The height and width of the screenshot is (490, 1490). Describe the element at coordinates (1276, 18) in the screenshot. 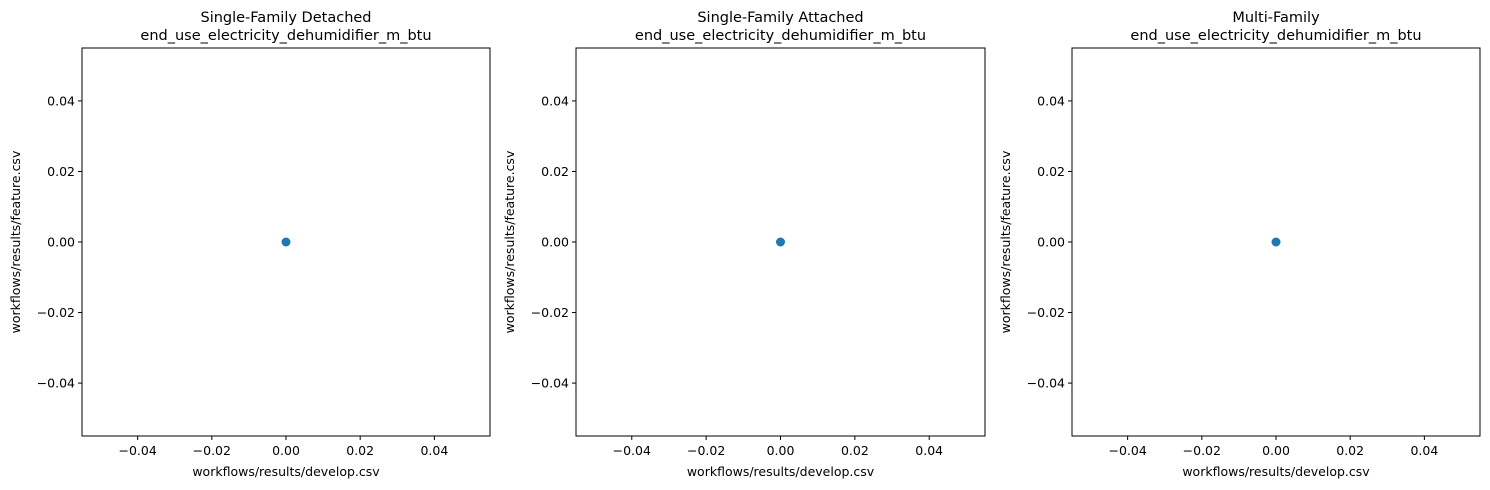

I see `chart-title: Multi-Family` at that location.